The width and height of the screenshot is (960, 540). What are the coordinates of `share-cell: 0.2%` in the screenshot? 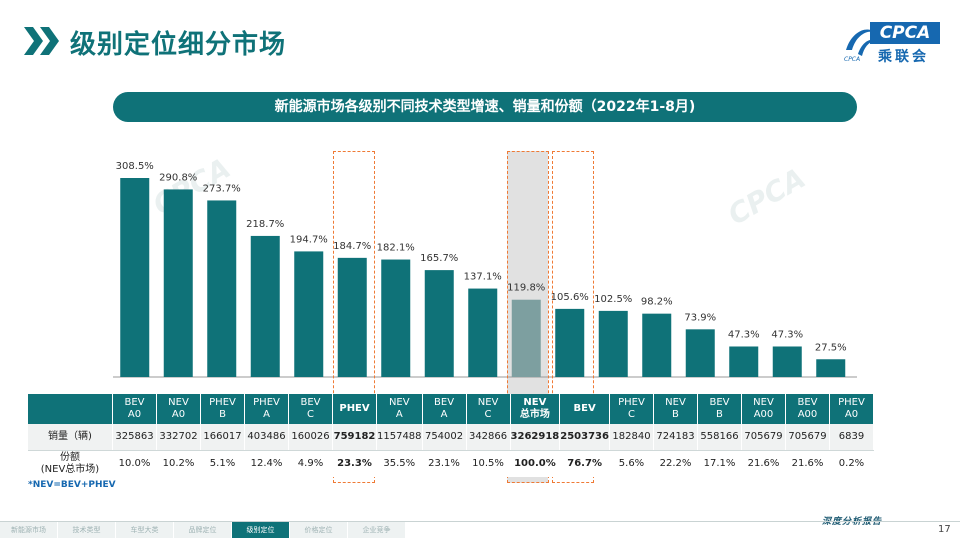 It's located at (851, 463).